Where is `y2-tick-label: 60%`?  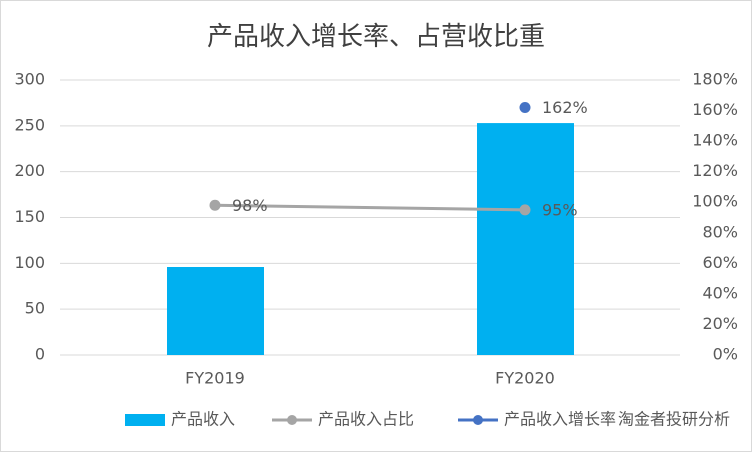
y2-tick-label: 60% is located at coordinates (720, 262).